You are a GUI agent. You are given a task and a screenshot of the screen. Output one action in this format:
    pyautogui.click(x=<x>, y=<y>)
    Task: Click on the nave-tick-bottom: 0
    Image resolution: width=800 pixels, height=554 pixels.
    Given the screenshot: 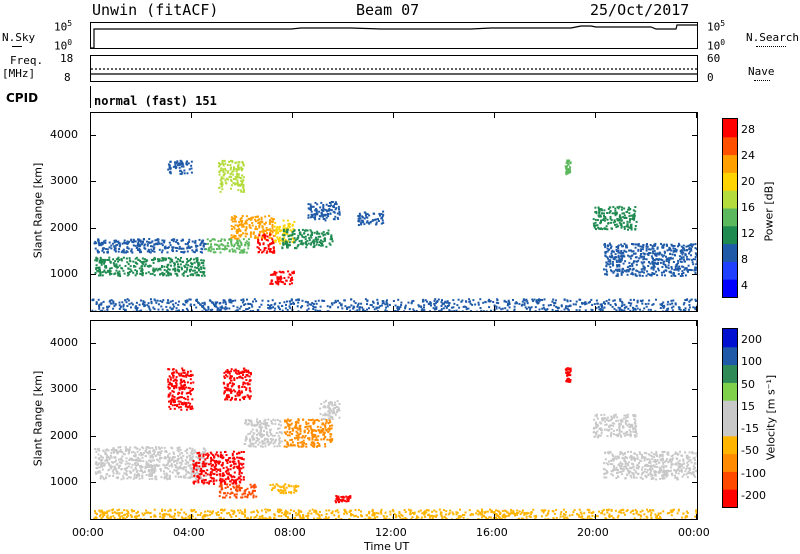 What is the action you would take?
    pyautogui.click(x=710, y=77)
    